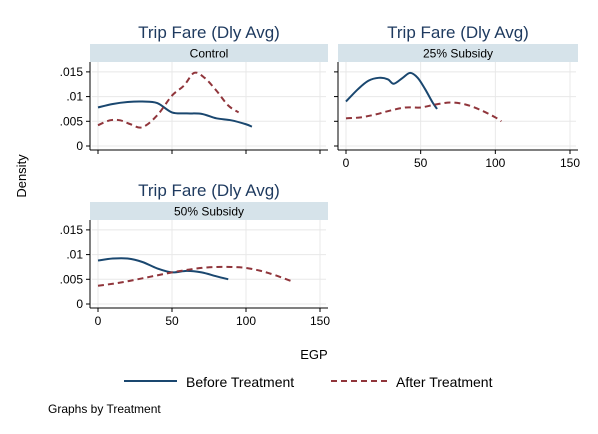  I want to click on legend-label-before: Before Treatment, so click(240, 382).